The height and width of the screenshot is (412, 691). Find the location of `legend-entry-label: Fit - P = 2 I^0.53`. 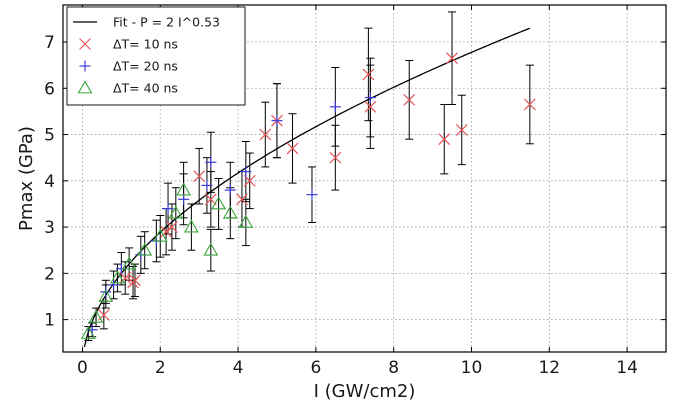

legend-entry-label: Fit - P = 2 I^0.53 is located at coordinates (166, 22).